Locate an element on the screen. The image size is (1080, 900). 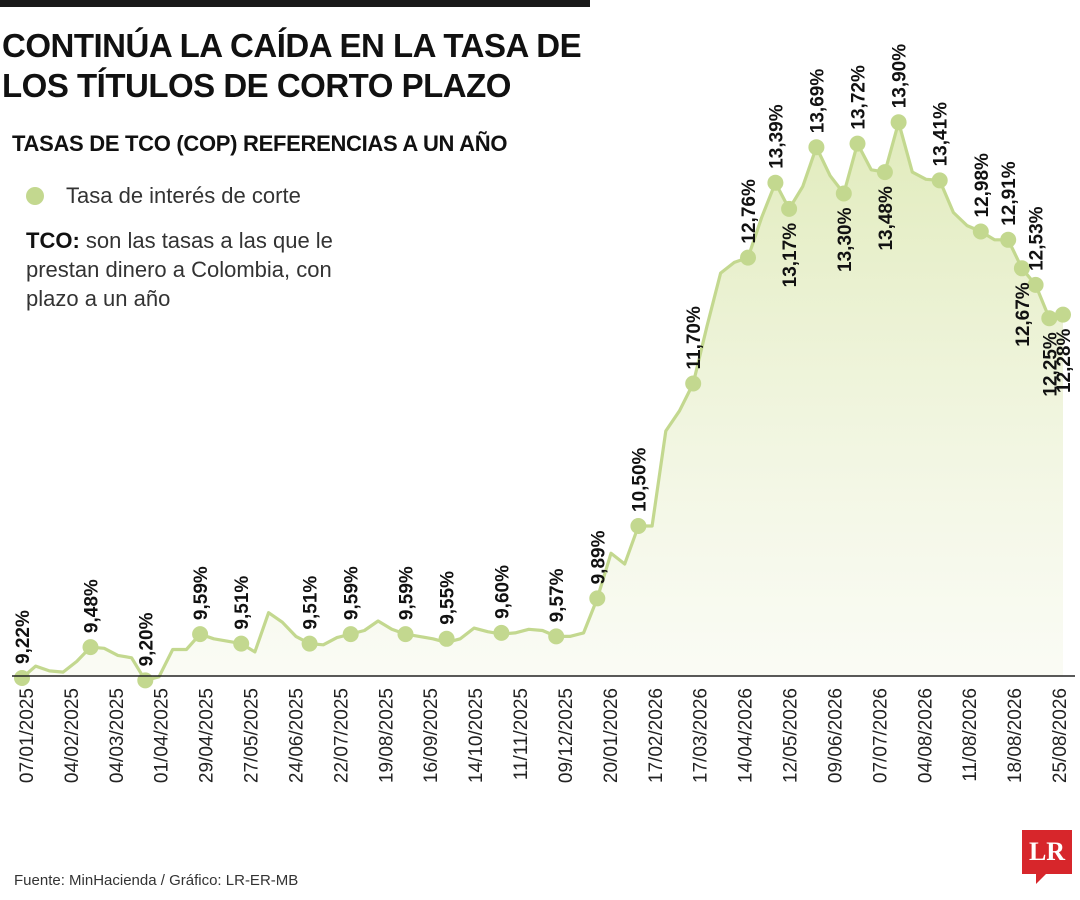
data-label: 9,55% is located at coordinates (448, 598).